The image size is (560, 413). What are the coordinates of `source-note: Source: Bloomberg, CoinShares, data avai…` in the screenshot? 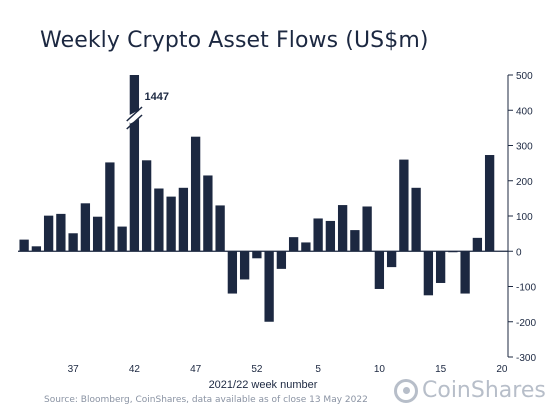 It's located at (206, 400).